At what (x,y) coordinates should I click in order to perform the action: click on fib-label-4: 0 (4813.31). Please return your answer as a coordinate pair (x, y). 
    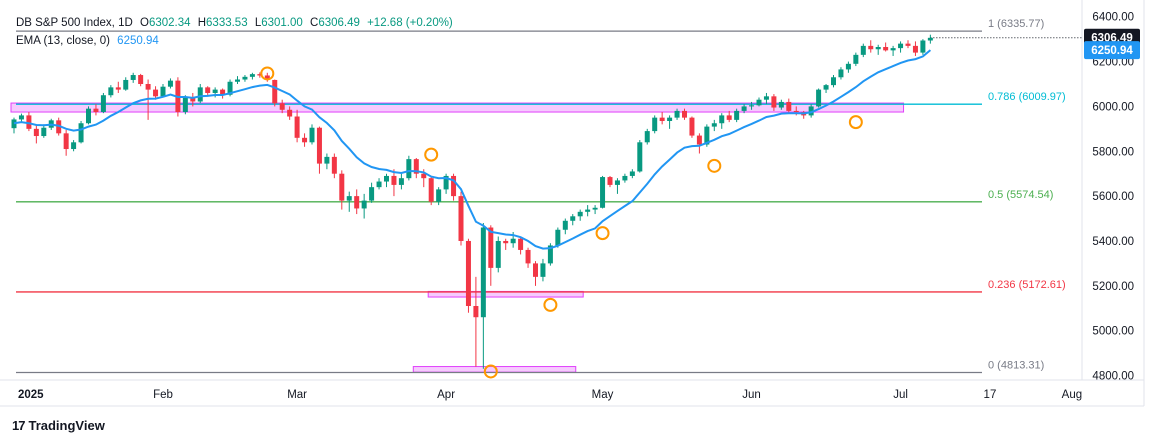
    Looking at the image, I should click on (1016, 366).